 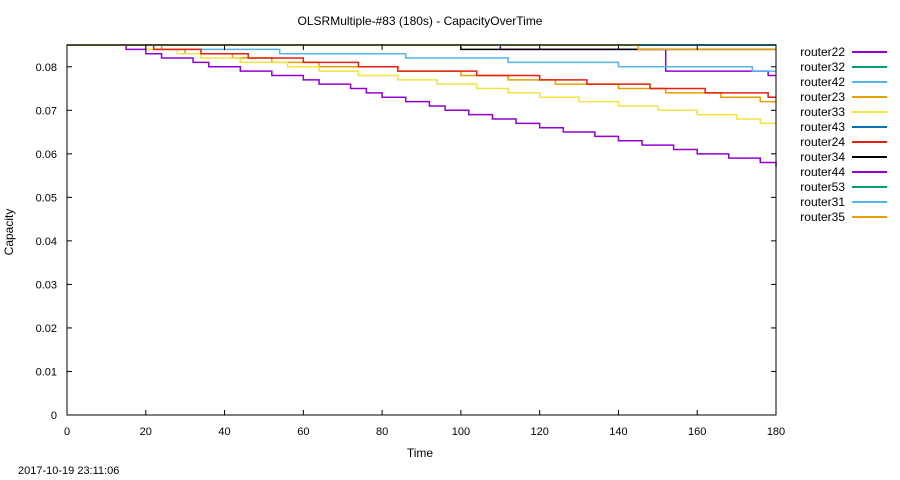 What do you see at coordinates (822, 172) in the screenshot?
I see `legend-label: router44` at bounding box center [822, 172].